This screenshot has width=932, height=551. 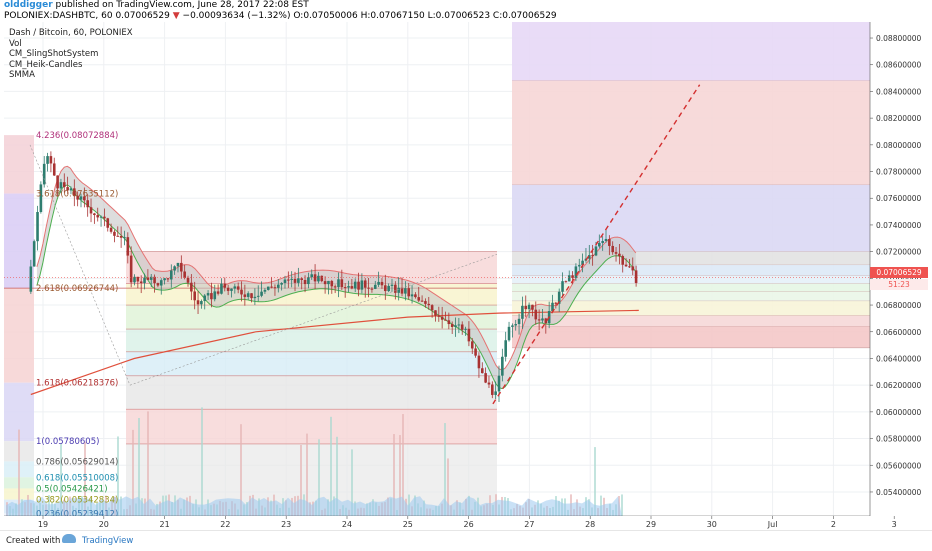 What do you see at coordinates (33, 541) in the screenshot?
I see `created-with-label: Created with` at bounding box center [33, 541].